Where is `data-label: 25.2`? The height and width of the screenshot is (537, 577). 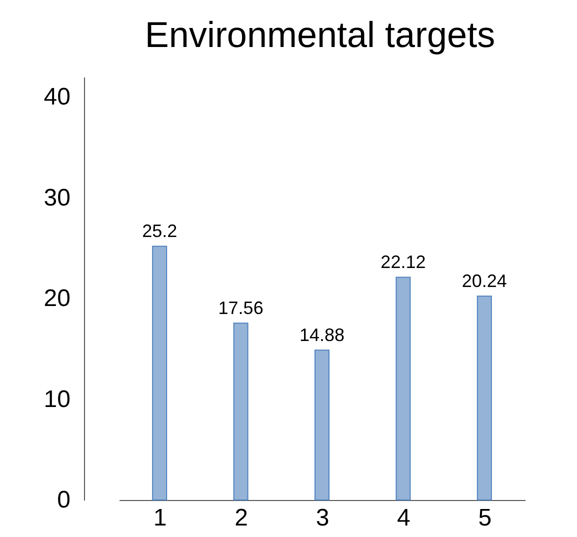
data-label: 25.2 is located at coordinates (160, 231).